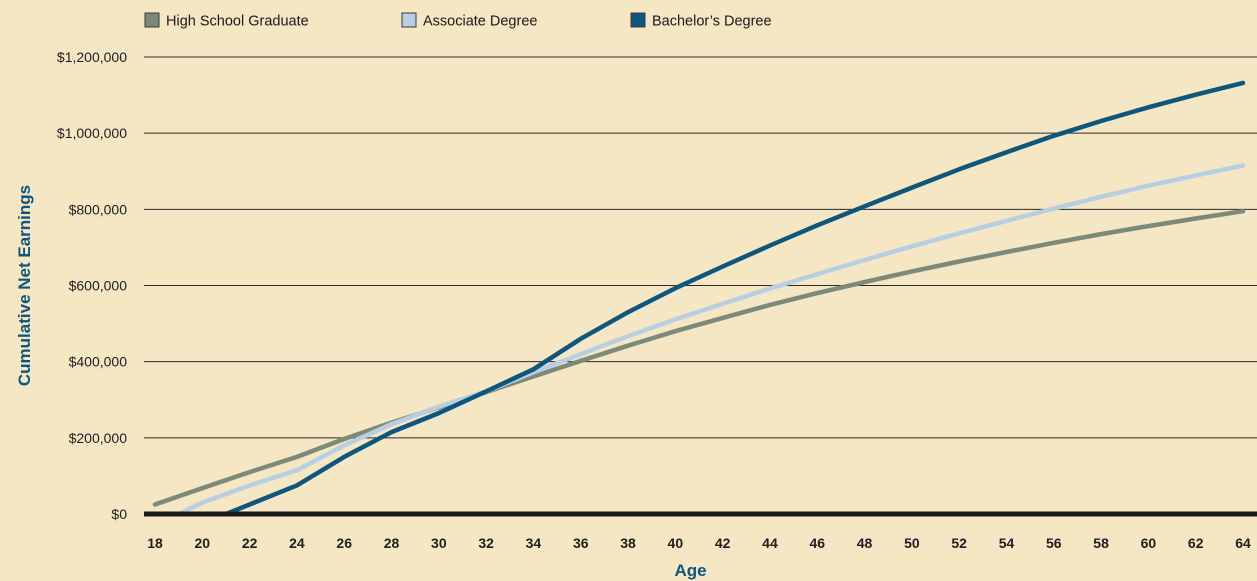  I want to click on x-tick-label: 36, so click(581, 543).